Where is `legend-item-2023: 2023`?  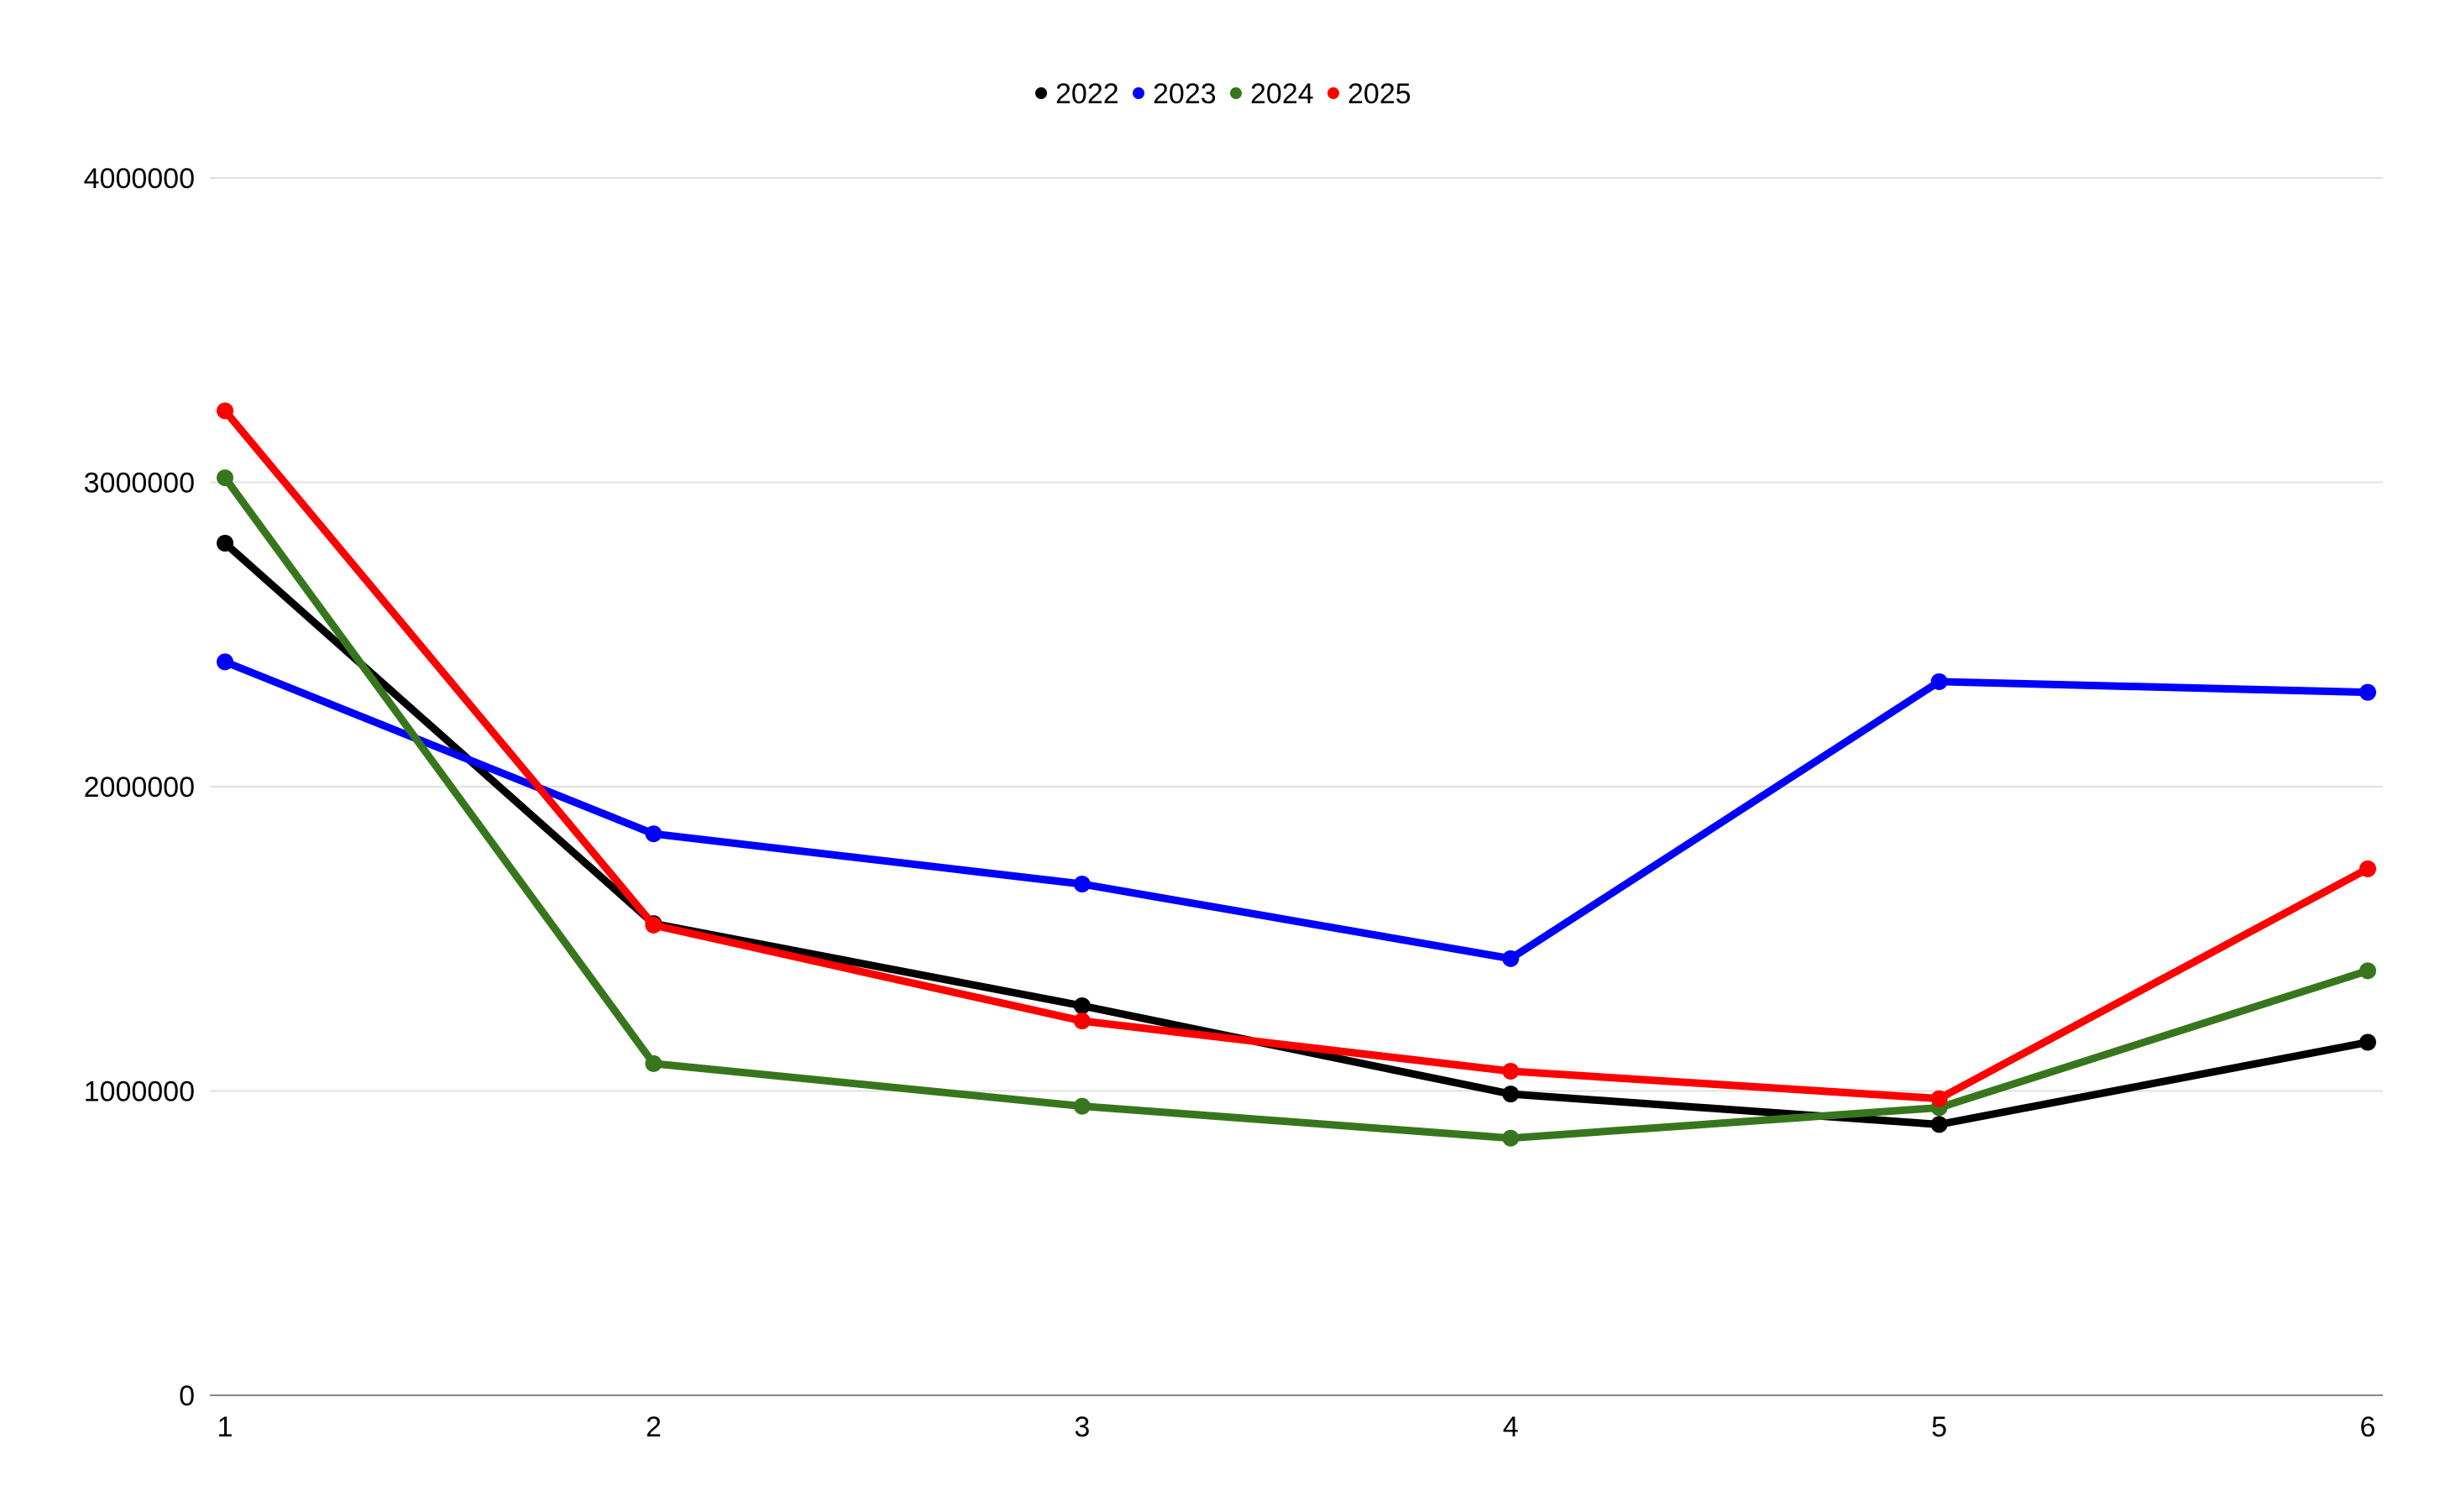 legend-item-2023: 2023 is located at coordinates (1175, 94).